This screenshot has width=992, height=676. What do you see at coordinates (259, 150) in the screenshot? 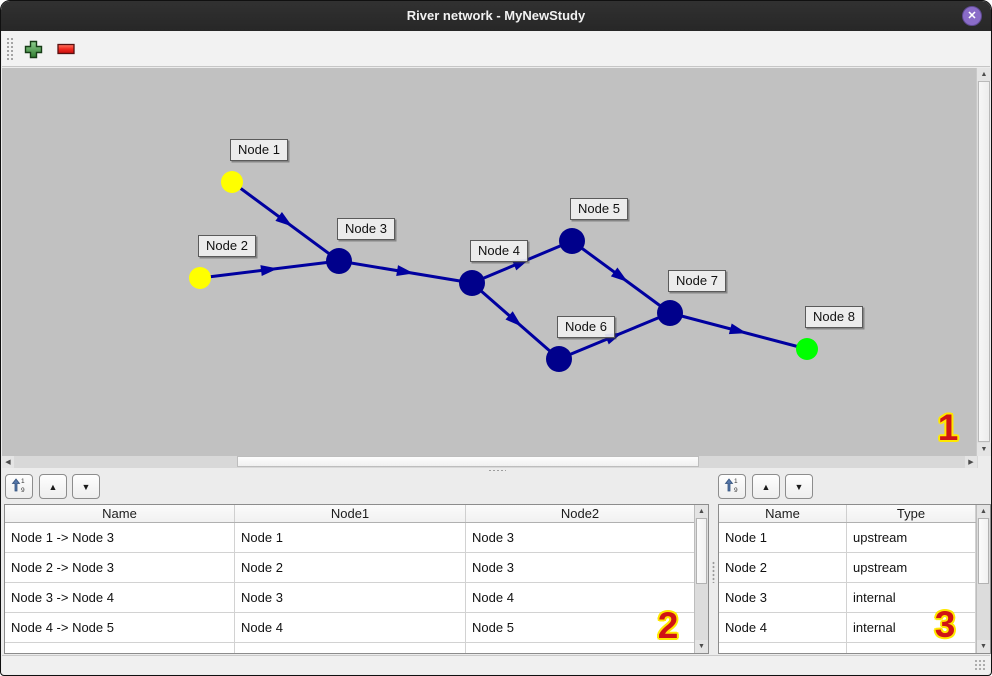
I see `node-label-node-1: Node 1` at bounding box center [259, 150].